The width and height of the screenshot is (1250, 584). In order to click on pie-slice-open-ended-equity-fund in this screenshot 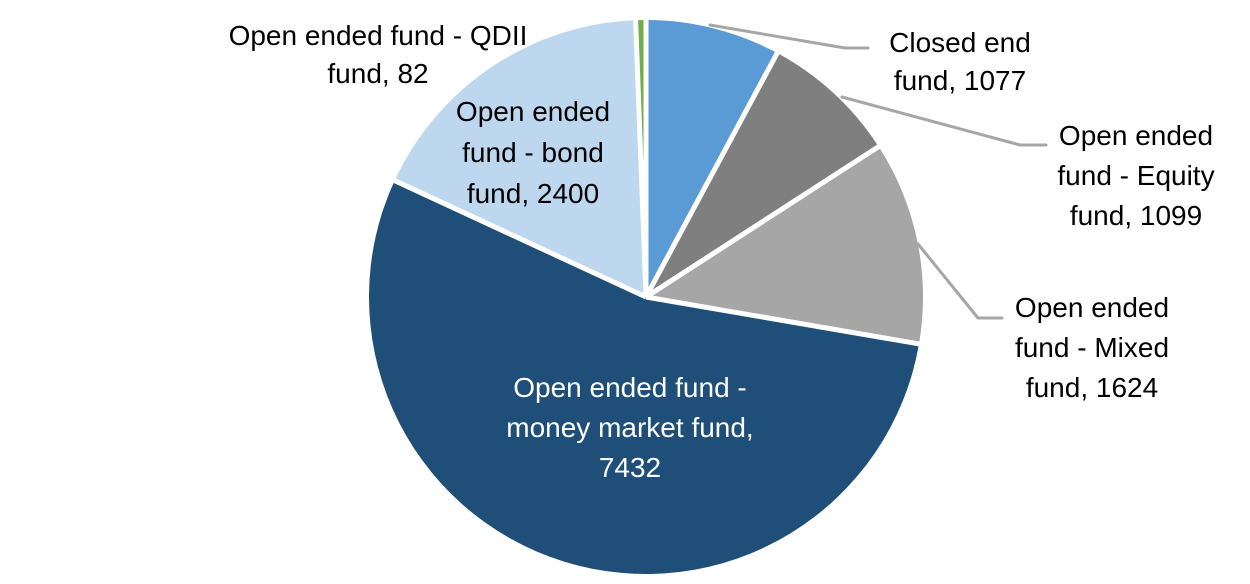, I will do `click(762, 175)`.